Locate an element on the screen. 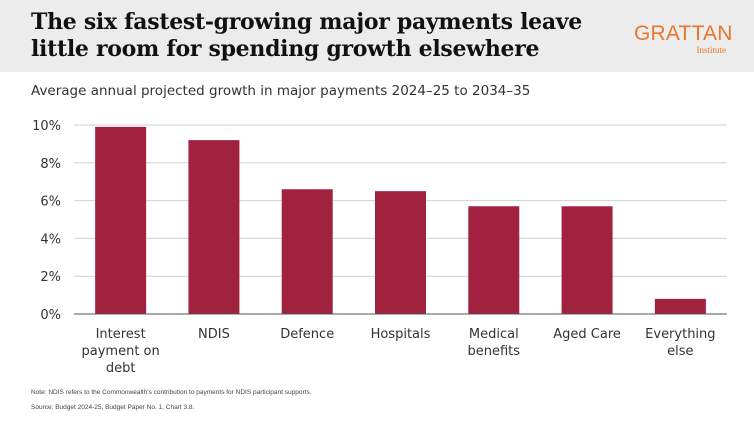  y-tick-label: 4% is located at coordinates (50, 239).